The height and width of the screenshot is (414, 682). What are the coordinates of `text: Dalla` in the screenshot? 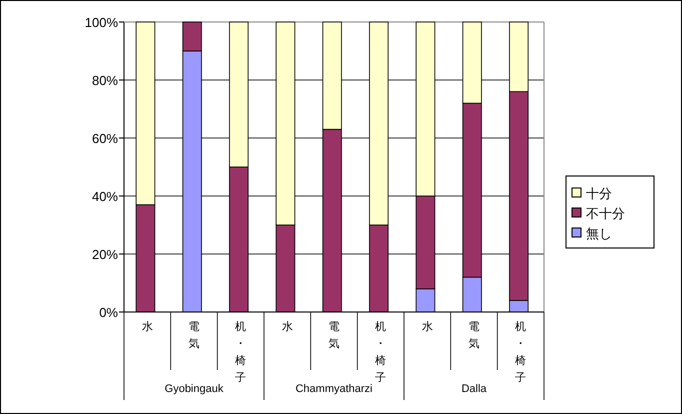 It's located at (474, 389).